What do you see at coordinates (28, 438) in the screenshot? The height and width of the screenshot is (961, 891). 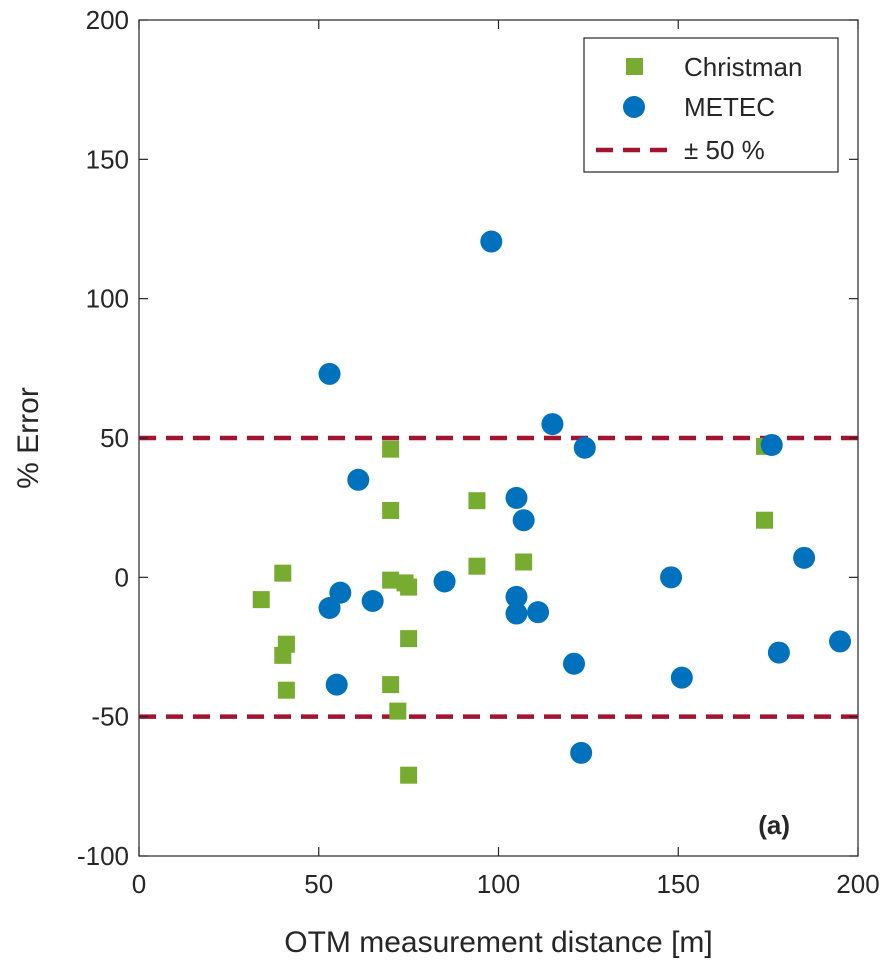 I see `y-axis-label: % Error` at bounding box center [28, 438].